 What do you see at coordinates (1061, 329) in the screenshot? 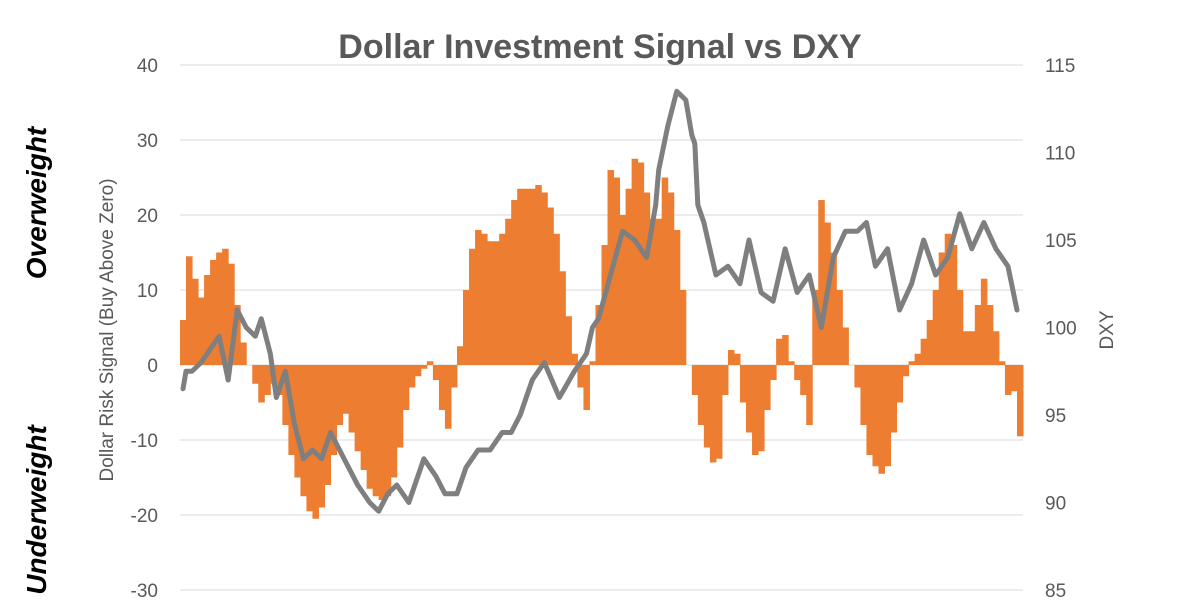
I see `right-tick-label: 100` at bounding box center [1061, 329].